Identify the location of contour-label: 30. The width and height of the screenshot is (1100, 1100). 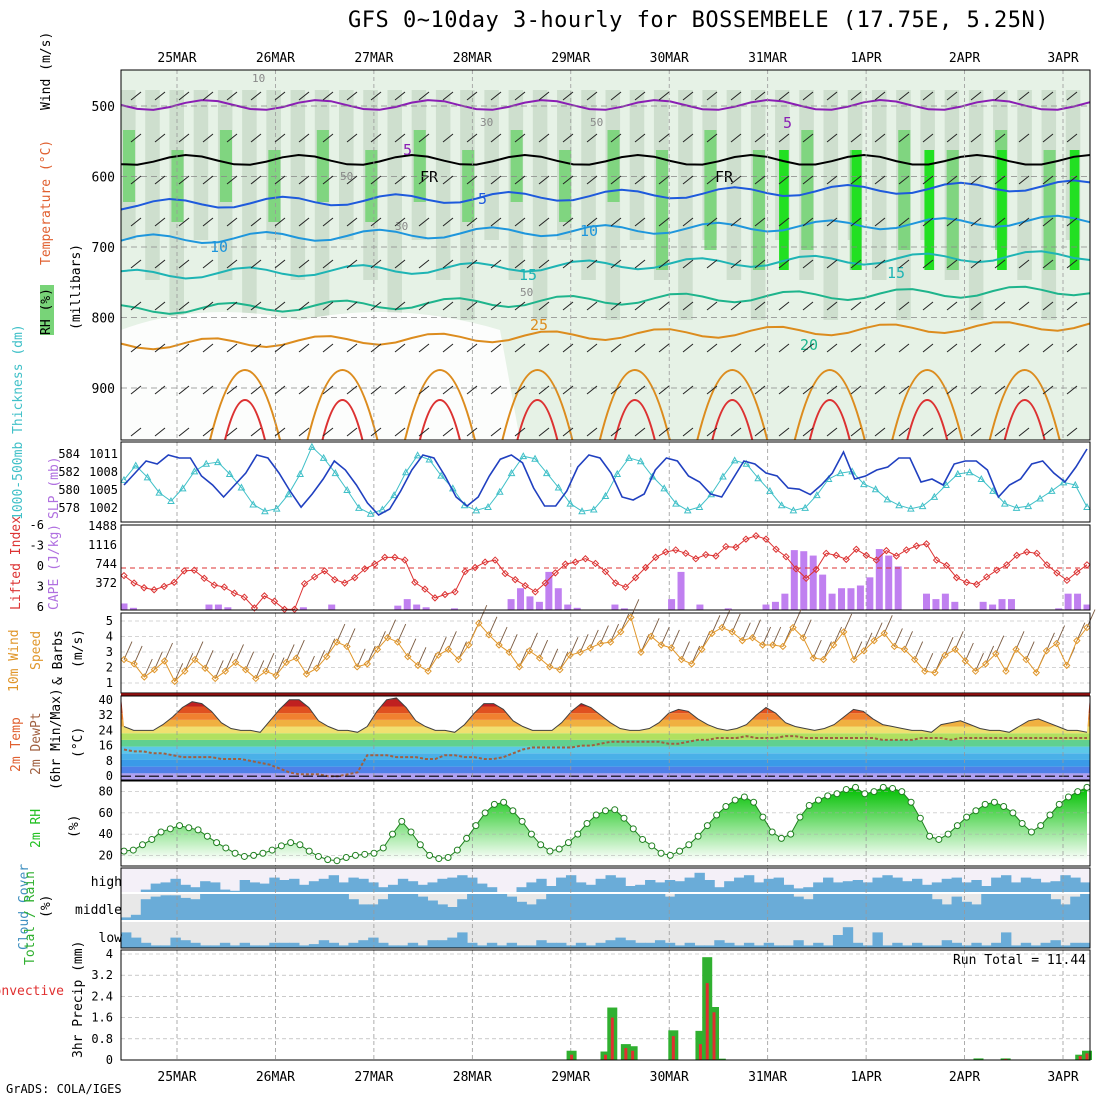
(486, 122).